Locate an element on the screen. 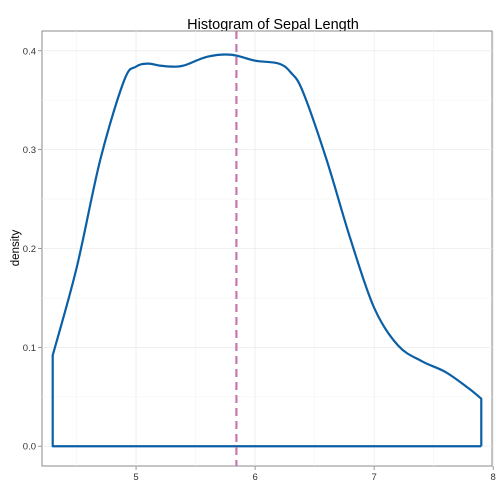 This screenshot has height=504, width=504. x-axis: 5 6 7 8 is located at coordinates (314, 474).